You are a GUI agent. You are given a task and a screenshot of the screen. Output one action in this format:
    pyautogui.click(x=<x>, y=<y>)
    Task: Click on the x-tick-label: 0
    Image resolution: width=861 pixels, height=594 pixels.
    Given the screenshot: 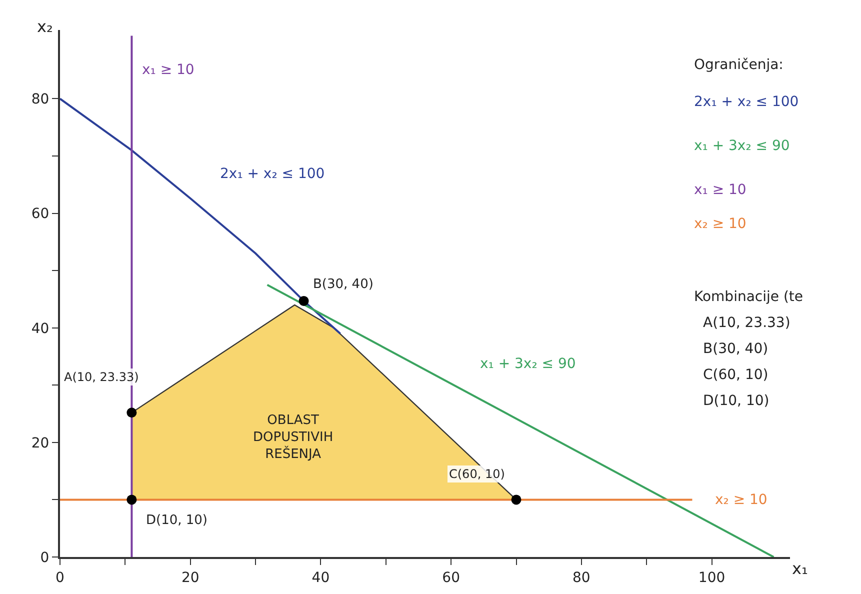 What is the action you would take?
    pyautogui.click(x=60, y=578)
    